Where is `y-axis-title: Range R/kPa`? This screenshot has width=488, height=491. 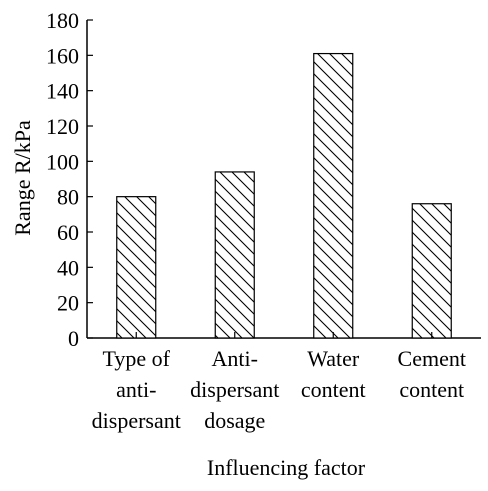 y-axis-title: Range R/kPa is located at coordinates (22, 178).